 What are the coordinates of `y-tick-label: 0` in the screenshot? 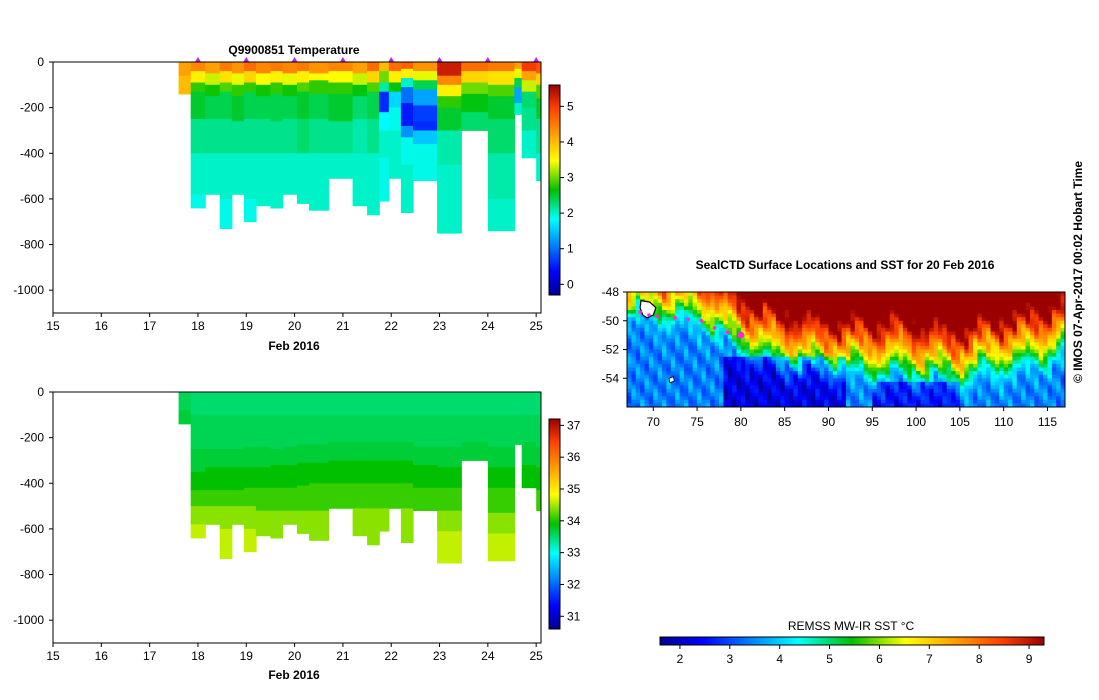 It's located at (40, 392).